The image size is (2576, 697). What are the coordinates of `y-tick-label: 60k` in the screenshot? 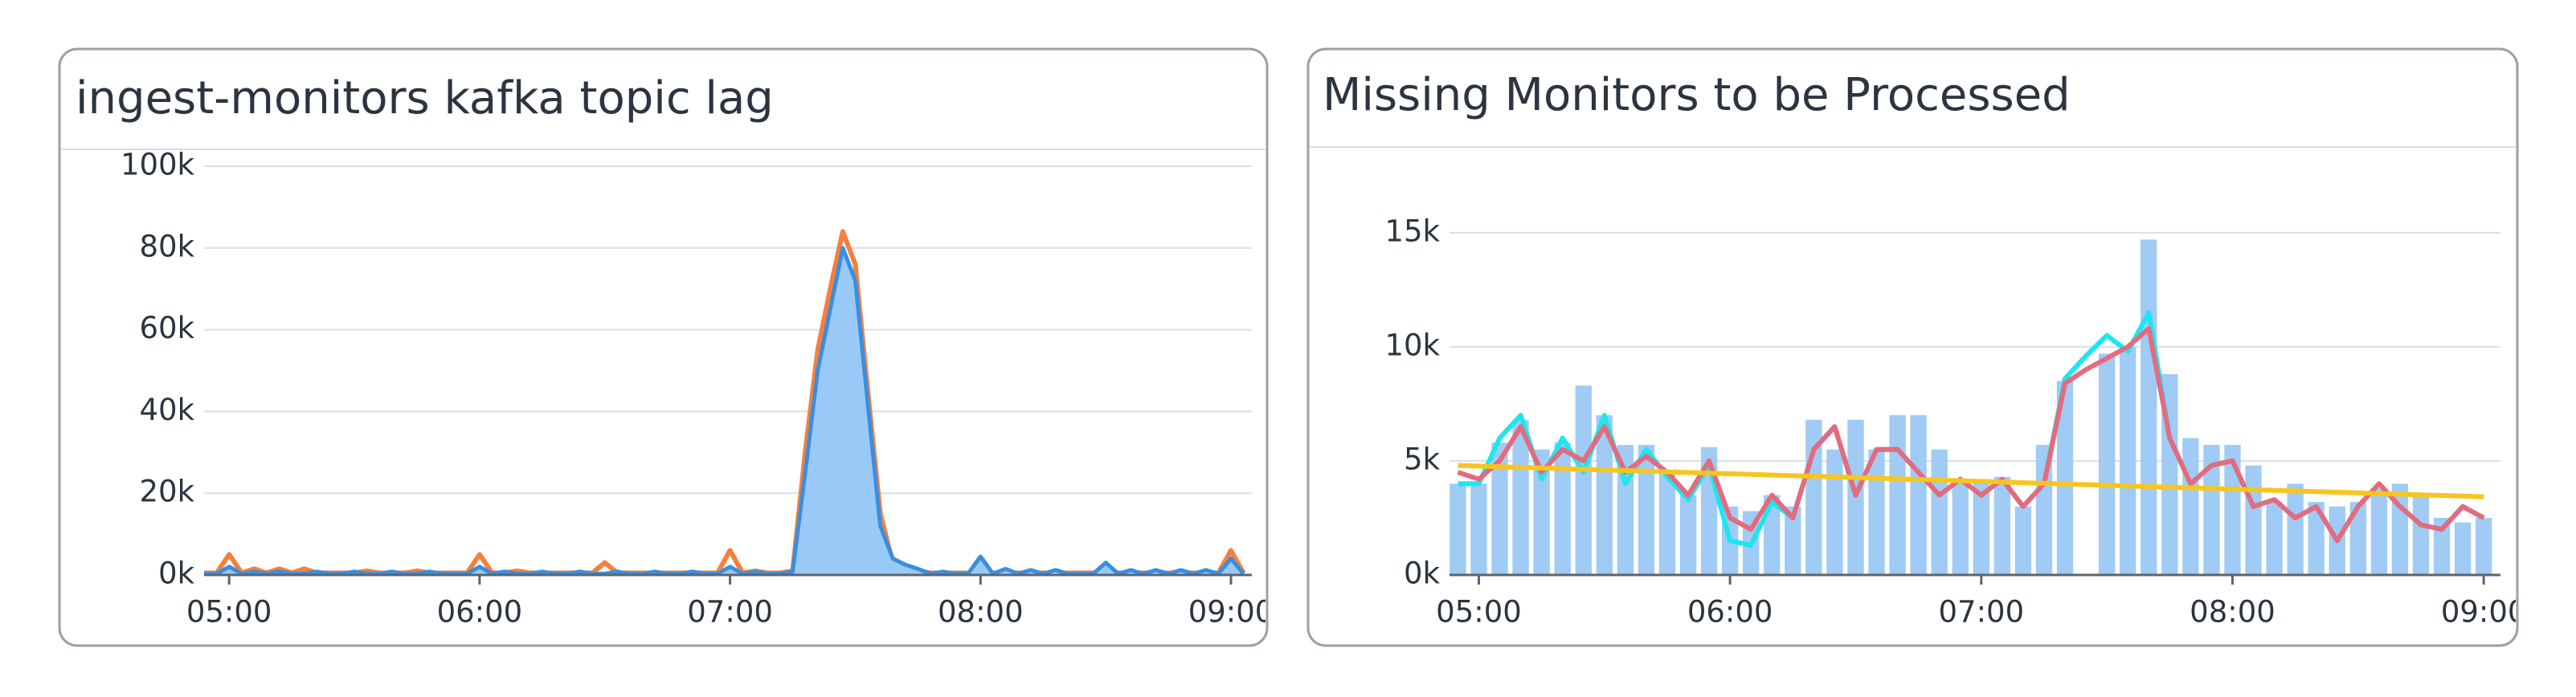 It's located at (166, 328).